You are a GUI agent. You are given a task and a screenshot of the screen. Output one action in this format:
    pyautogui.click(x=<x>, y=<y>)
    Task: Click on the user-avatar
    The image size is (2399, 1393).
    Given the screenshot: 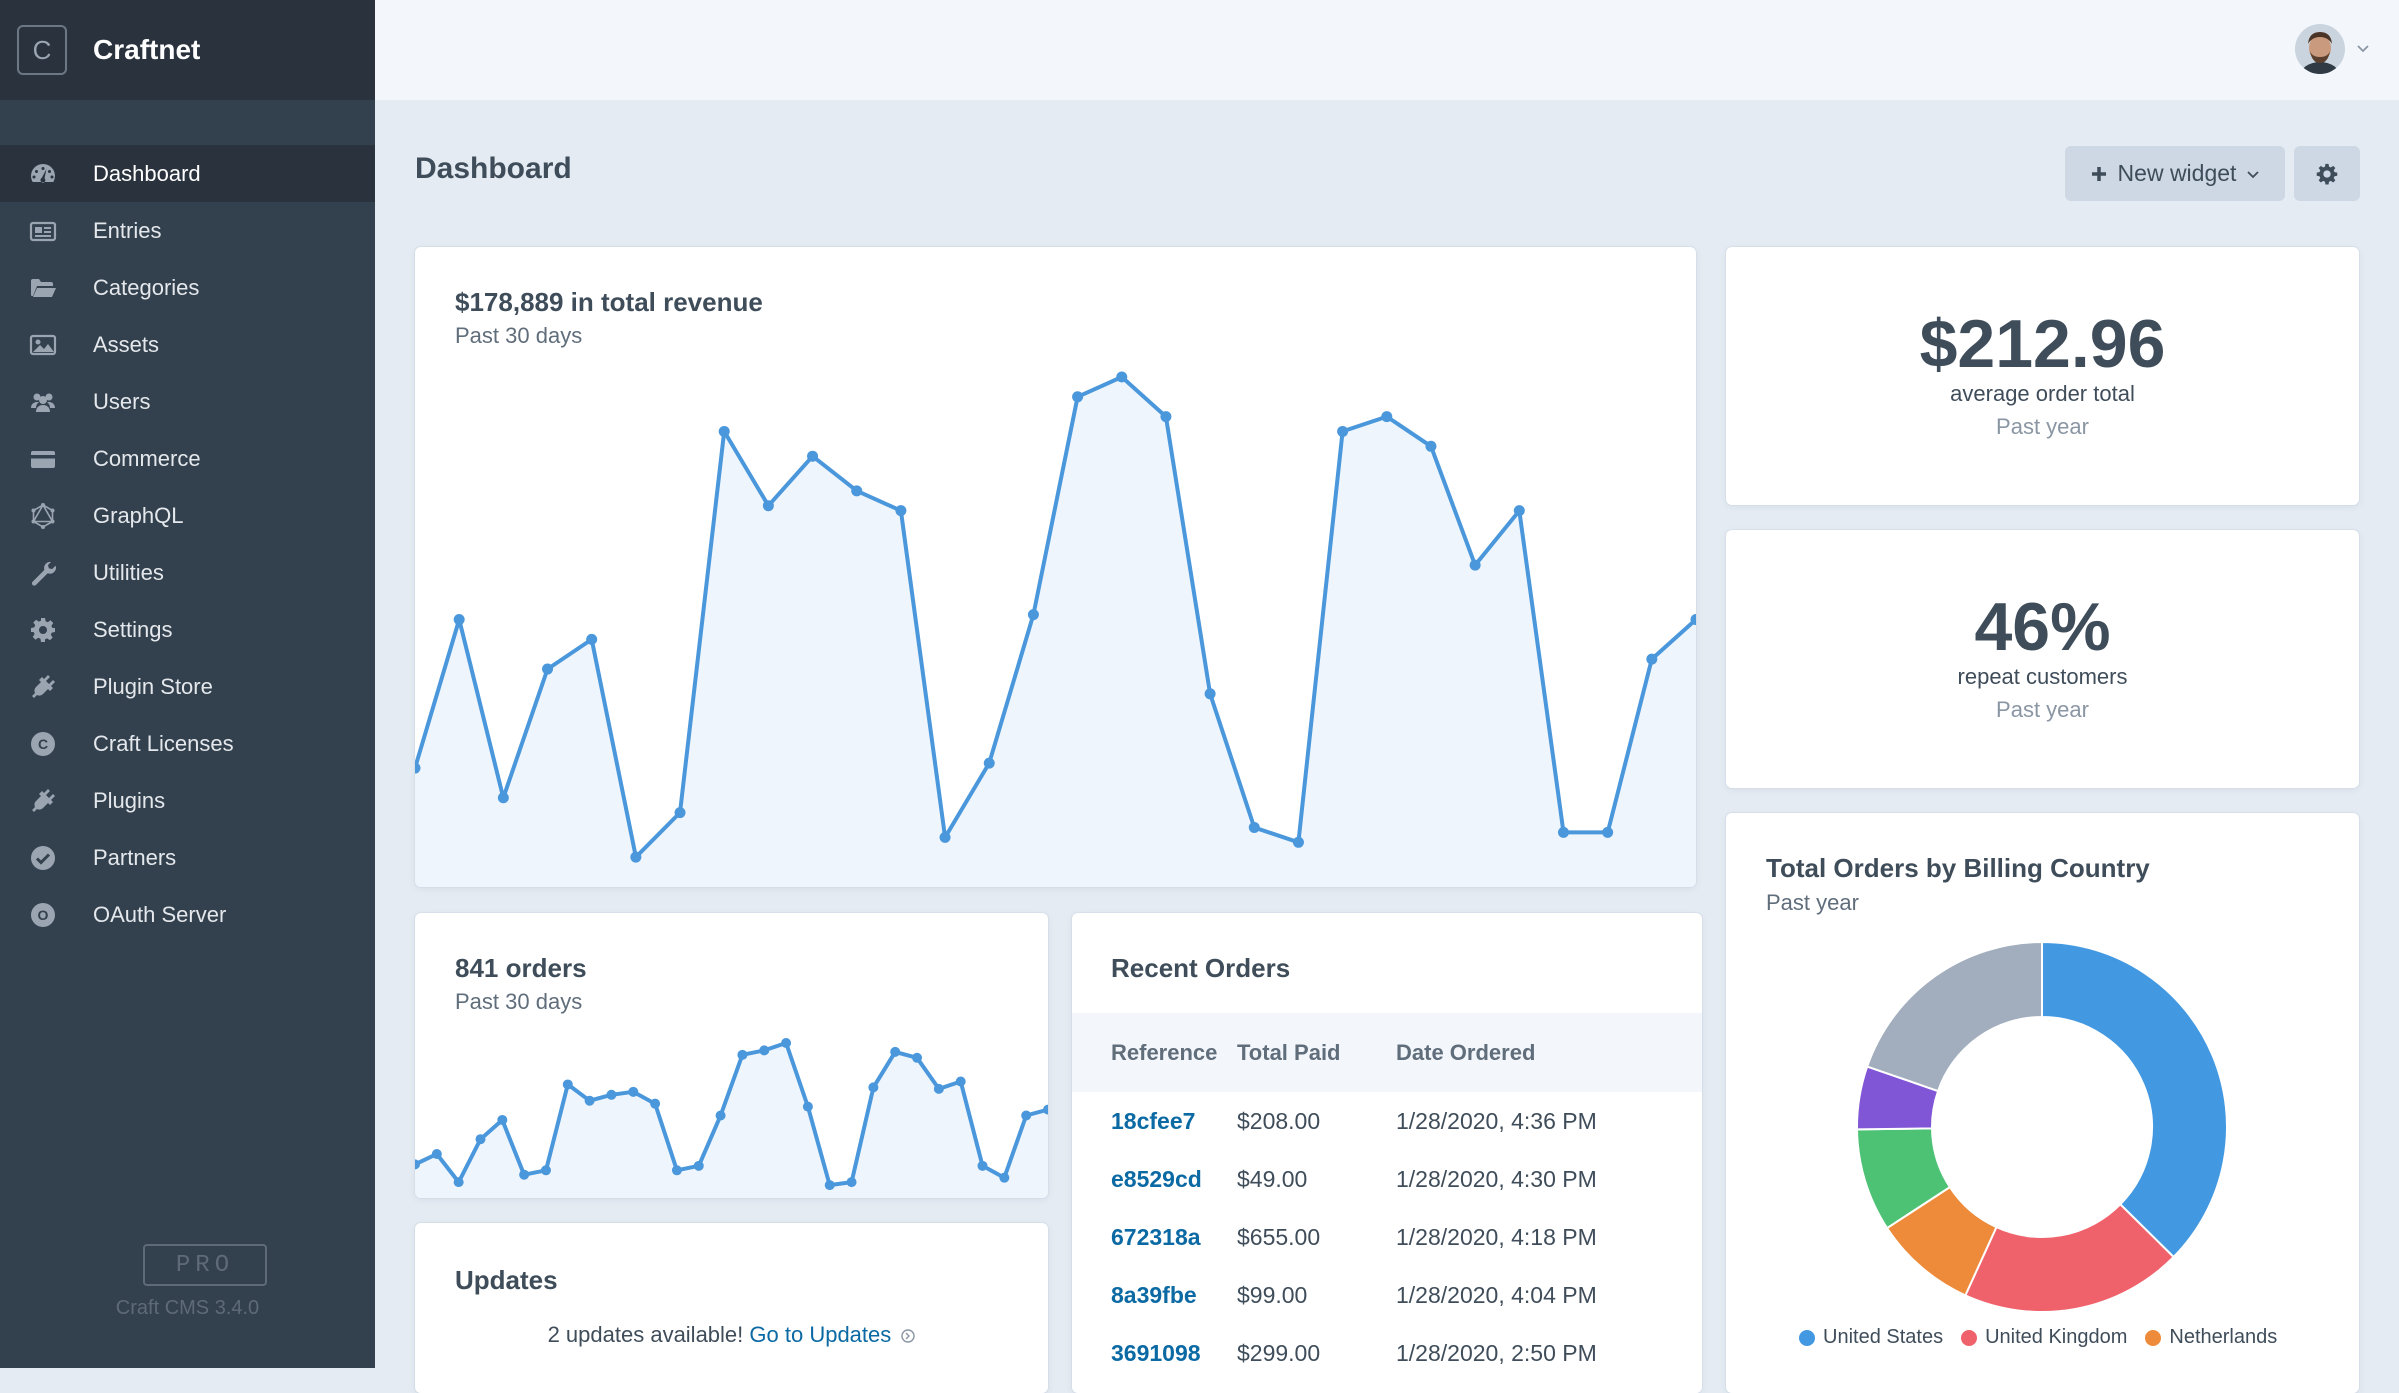 What is the action you would take?
    pyautogui.click(x=2320, y=49)
    